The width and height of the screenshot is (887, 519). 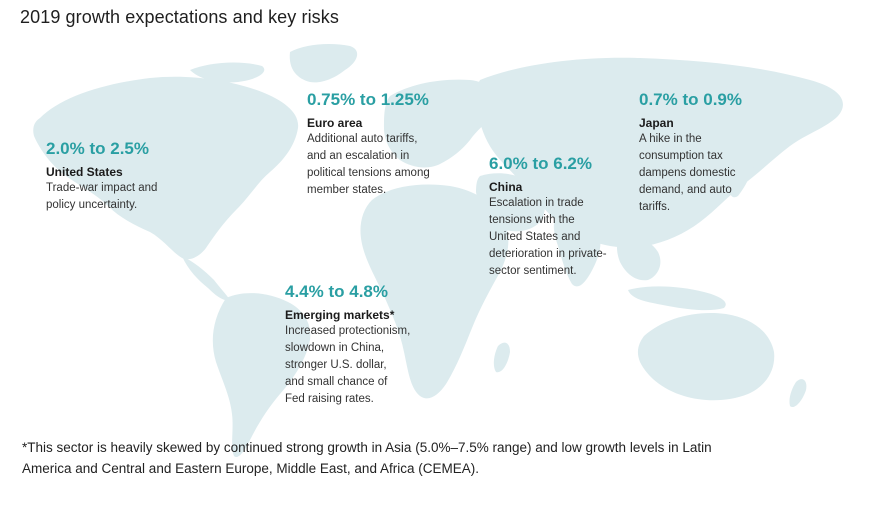 What do you see at coordinates (329, 399) in the screenshot?
I see `risk-line: Fed raising rates.` at bounding box center [329, 399].